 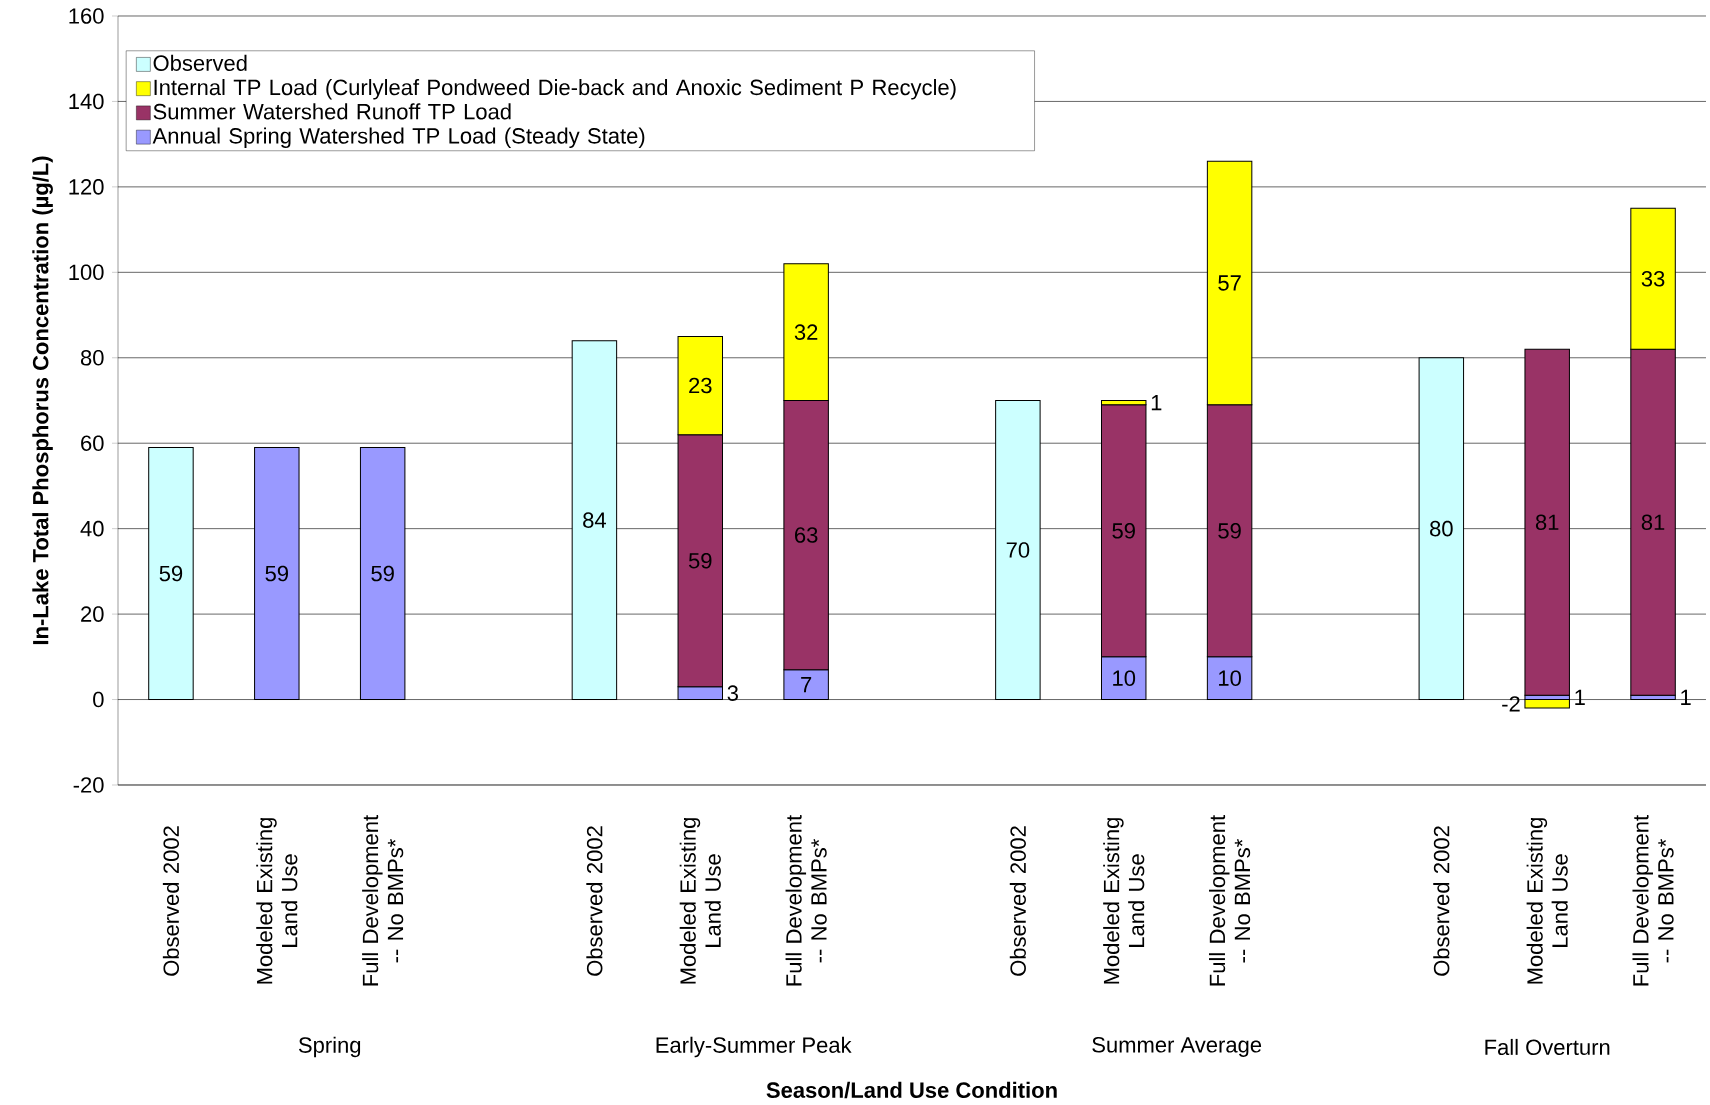 What do you see at coordinates (806, 685) in the screenshot?
I see `data-label: 7` at bounding box center [806, 685].